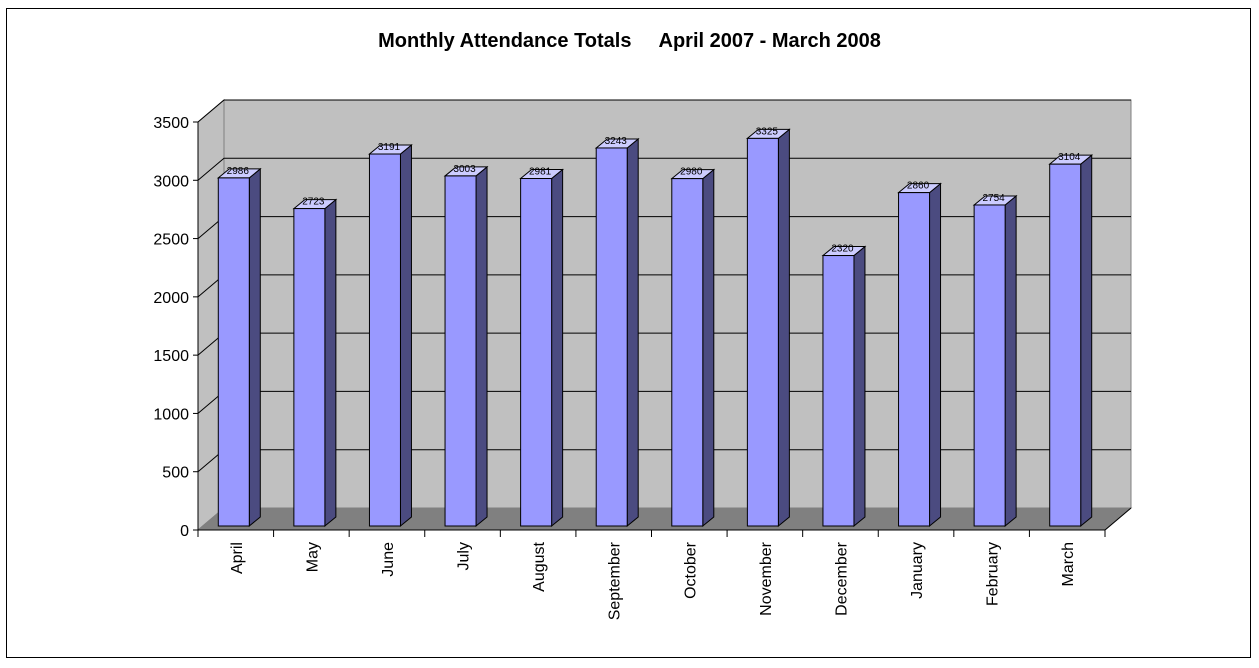 The height and width of the screenshot is (668, 1259). Describe the element at coordinates (175, 473) in the screenshot. I see `y-tick-label: 500` at that location.